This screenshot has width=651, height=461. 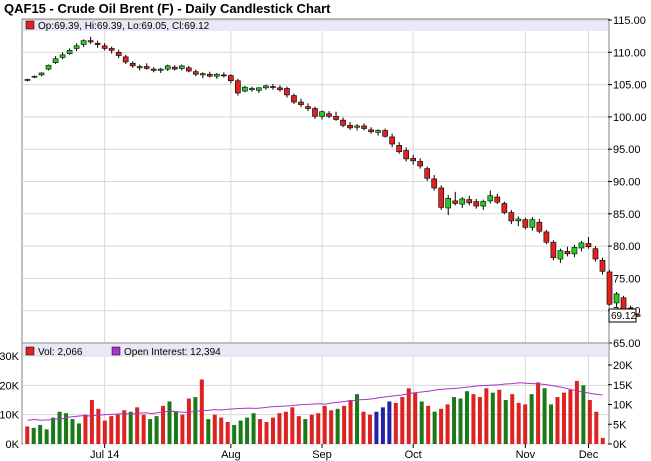 What do you see at coordinates (10, 416) in the screenshot?
I see `volume-left-tick-label: 10K` at bounding box center [10, 416].